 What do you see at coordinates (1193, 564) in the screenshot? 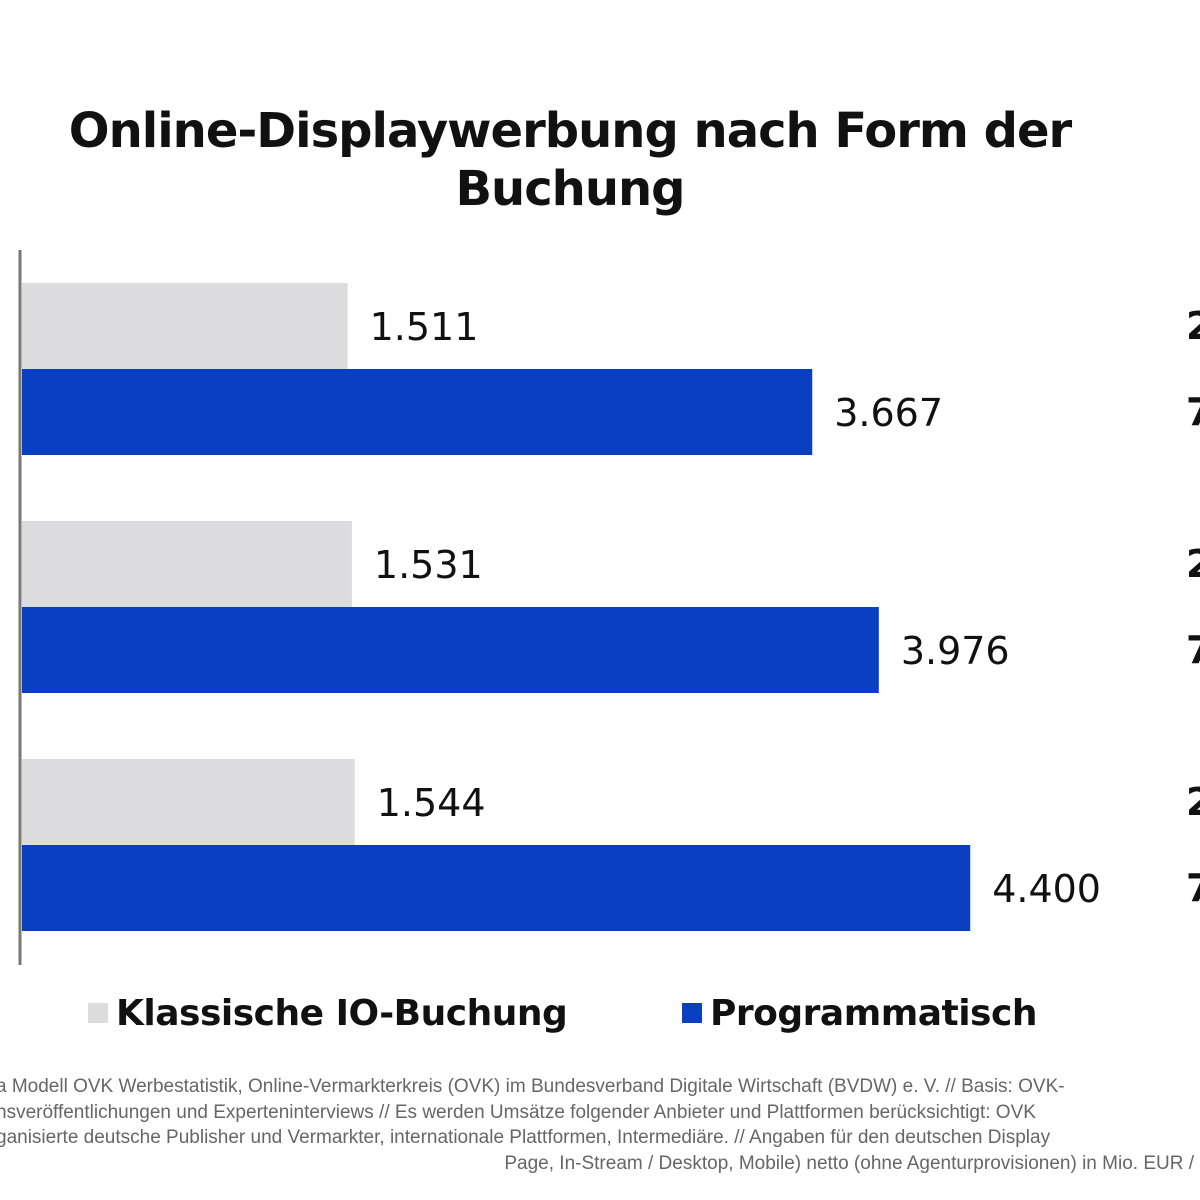
I see `cutoff-label-3: 2` at bounding box center [1193, 564].